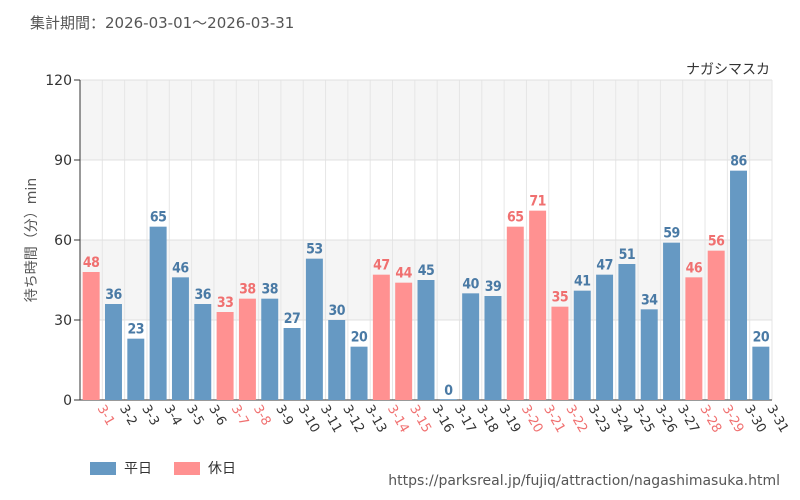  Describe the element at coordinates (121, 468) in the screenshot. I see `legend-item-weekday: 平日` at that location.